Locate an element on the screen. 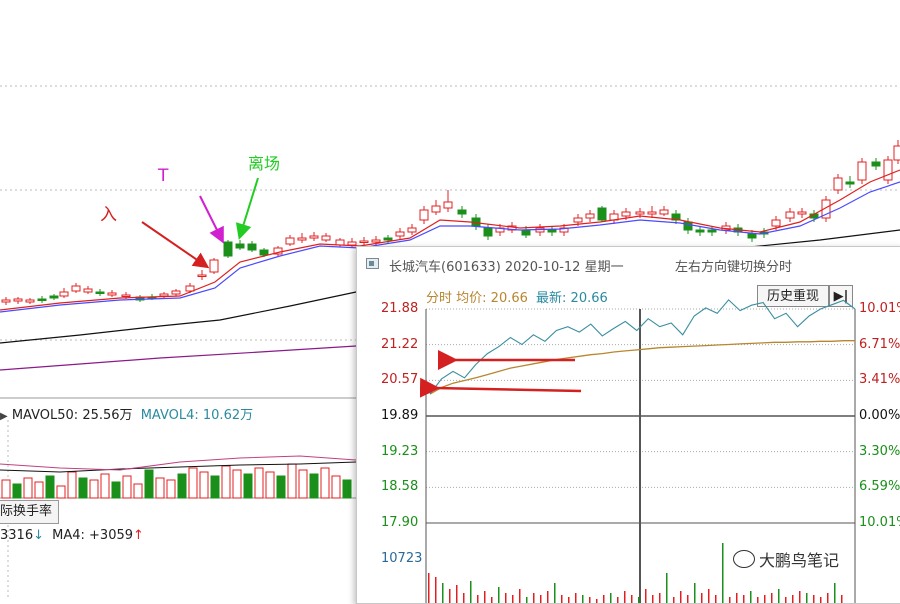  popup-titlebar: 长城汽车(601633) 2020-10-12 星期一 左右方向键切换分时 is located at coordinates (628, 264).